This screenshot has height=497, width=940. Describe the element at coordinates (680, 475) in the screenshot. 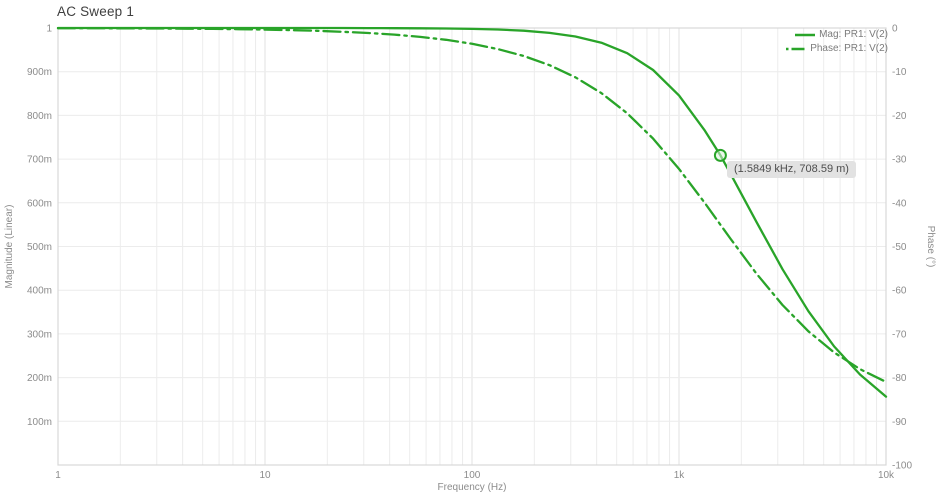

I see `svg-text: 1k` at that location.